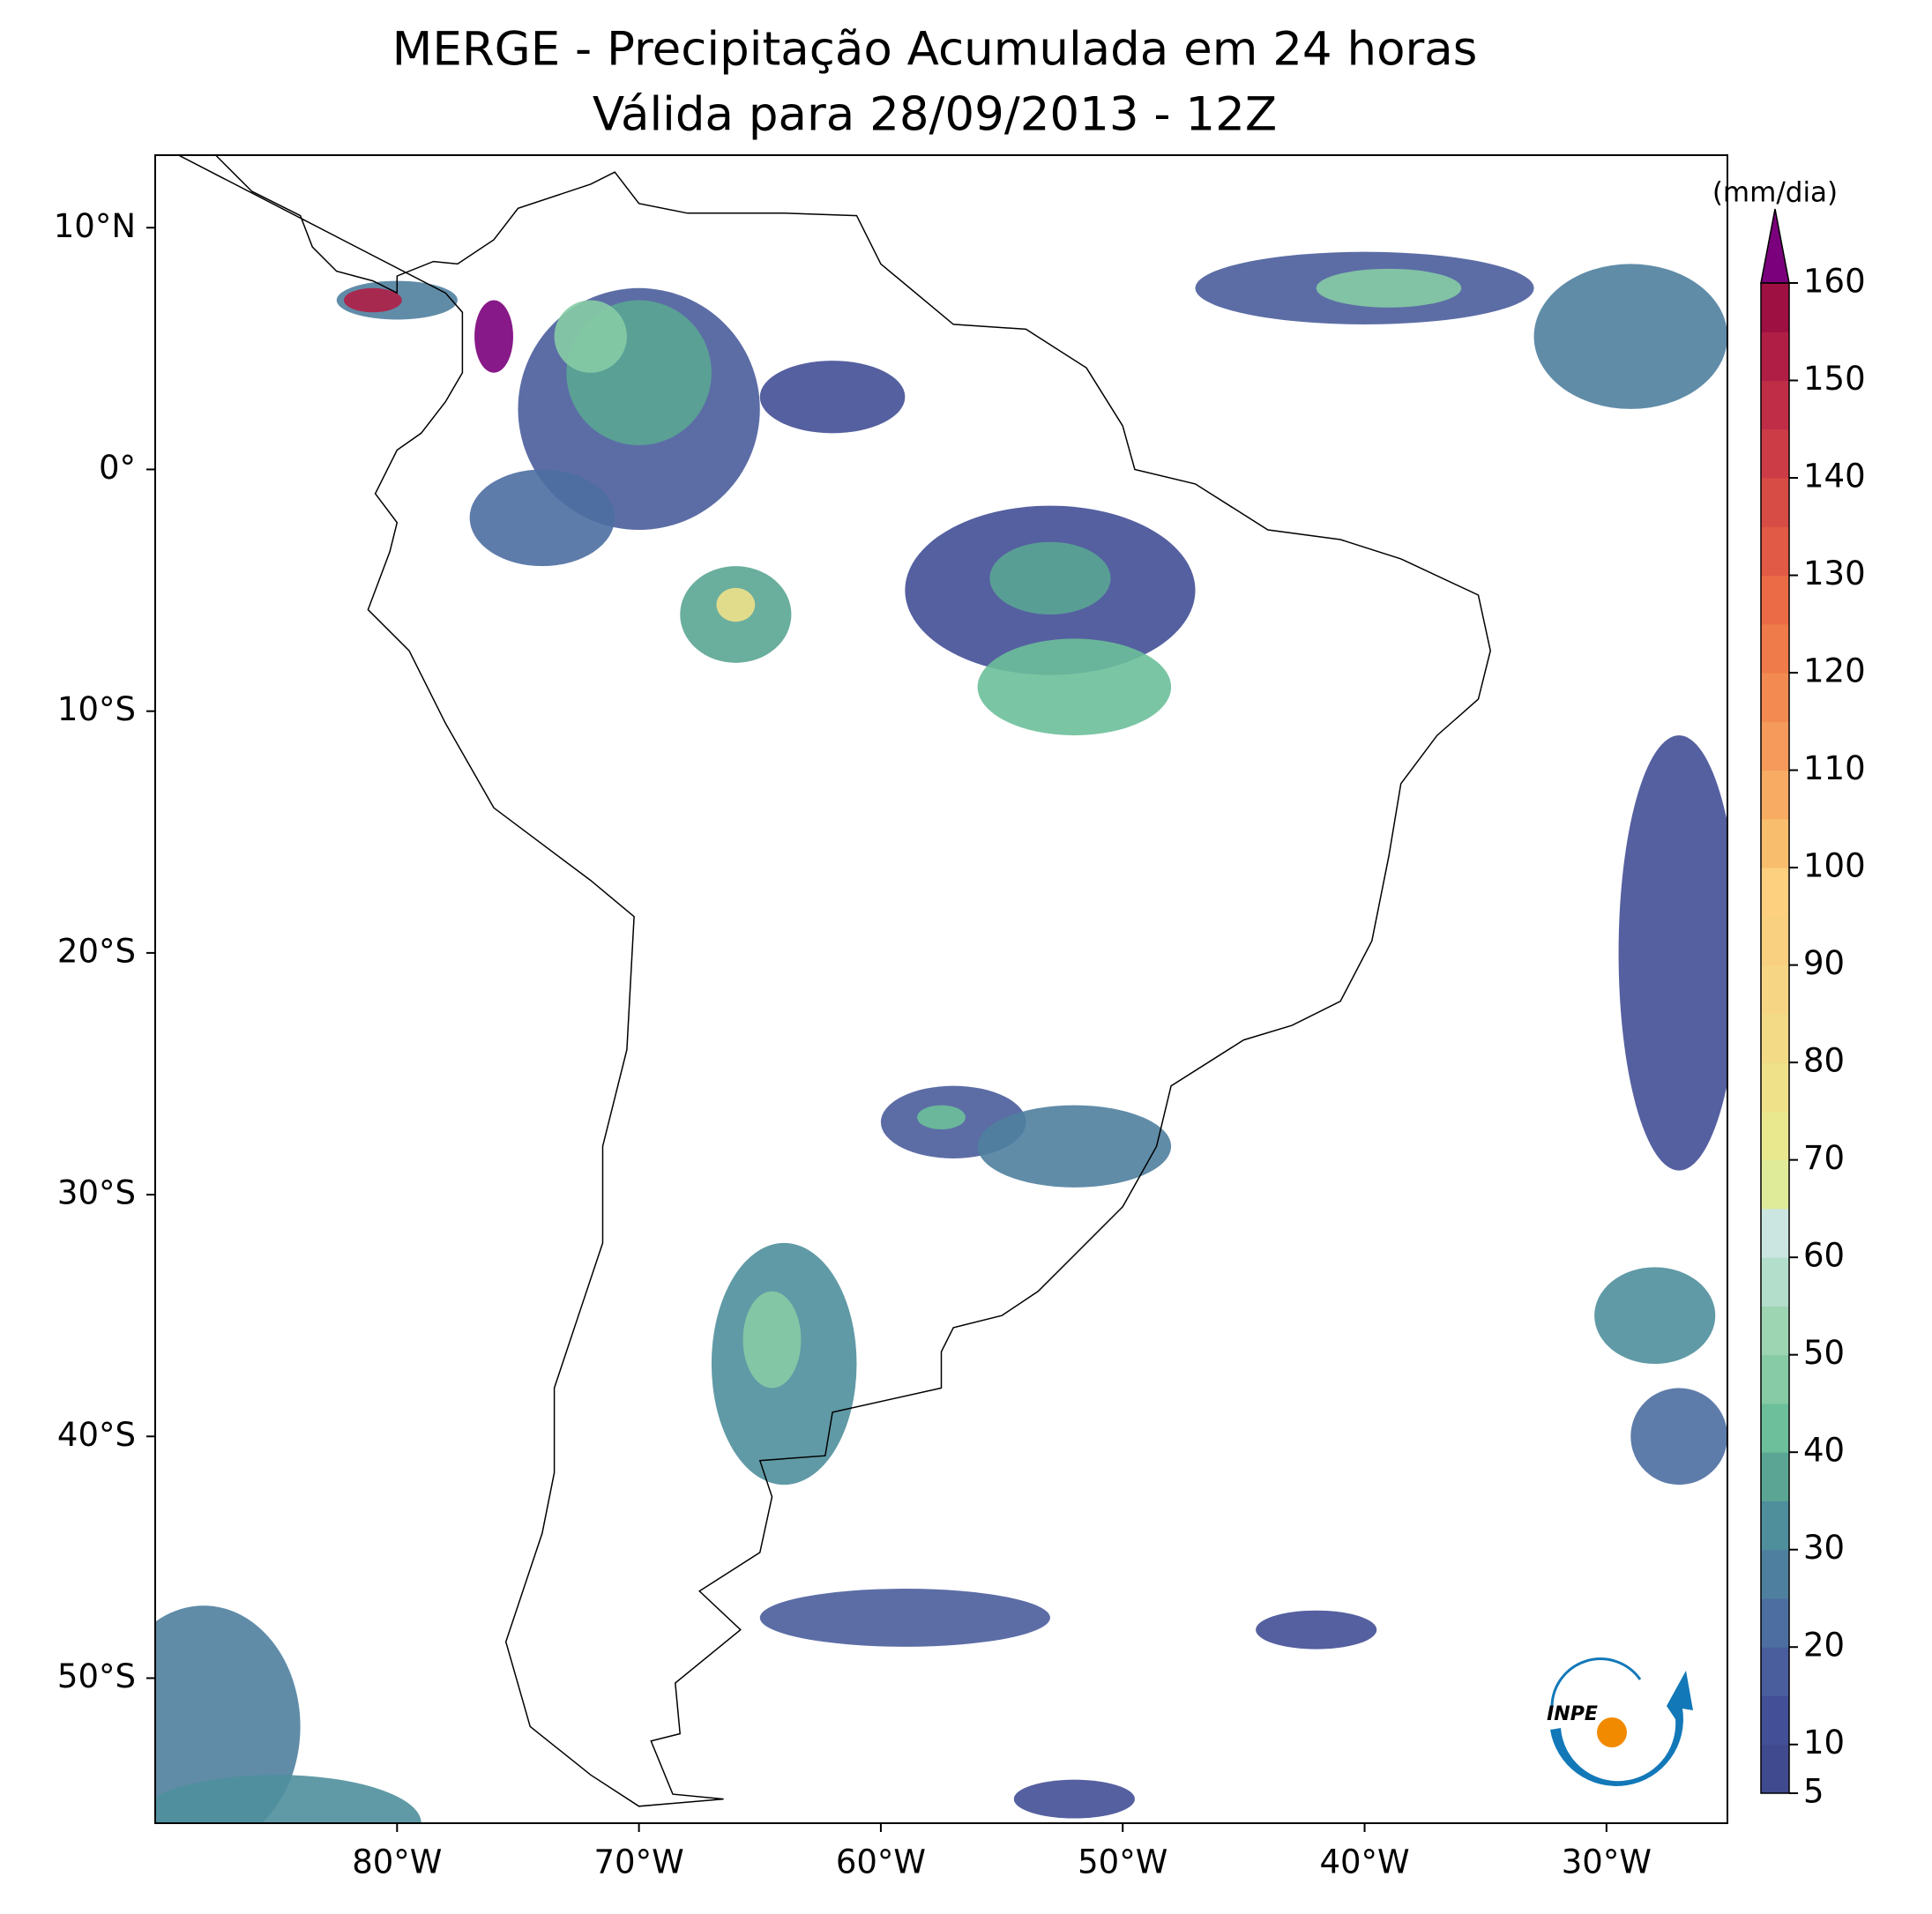 The height and width of the screenshot is (1914, 1932). What do you see at coordinates (96, 951) in the screenshot?
I see `y-tick-label: 20°S` at bounding box center [96, 951].